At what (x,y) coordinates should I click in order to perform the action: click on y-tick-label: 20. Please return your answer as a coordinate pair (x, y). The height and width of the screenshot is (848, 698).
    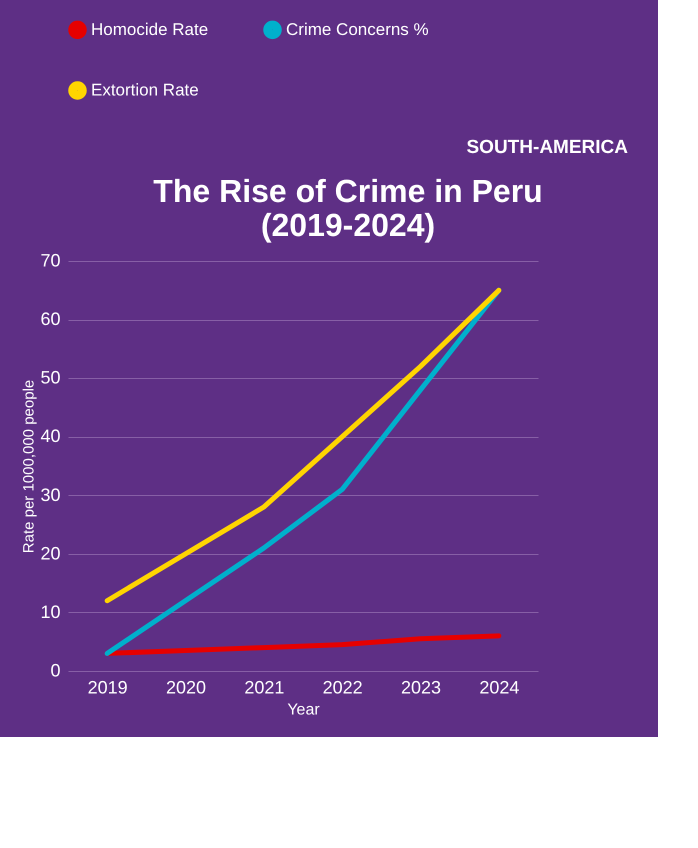
    Looking at the image, I should click on (50, 553).